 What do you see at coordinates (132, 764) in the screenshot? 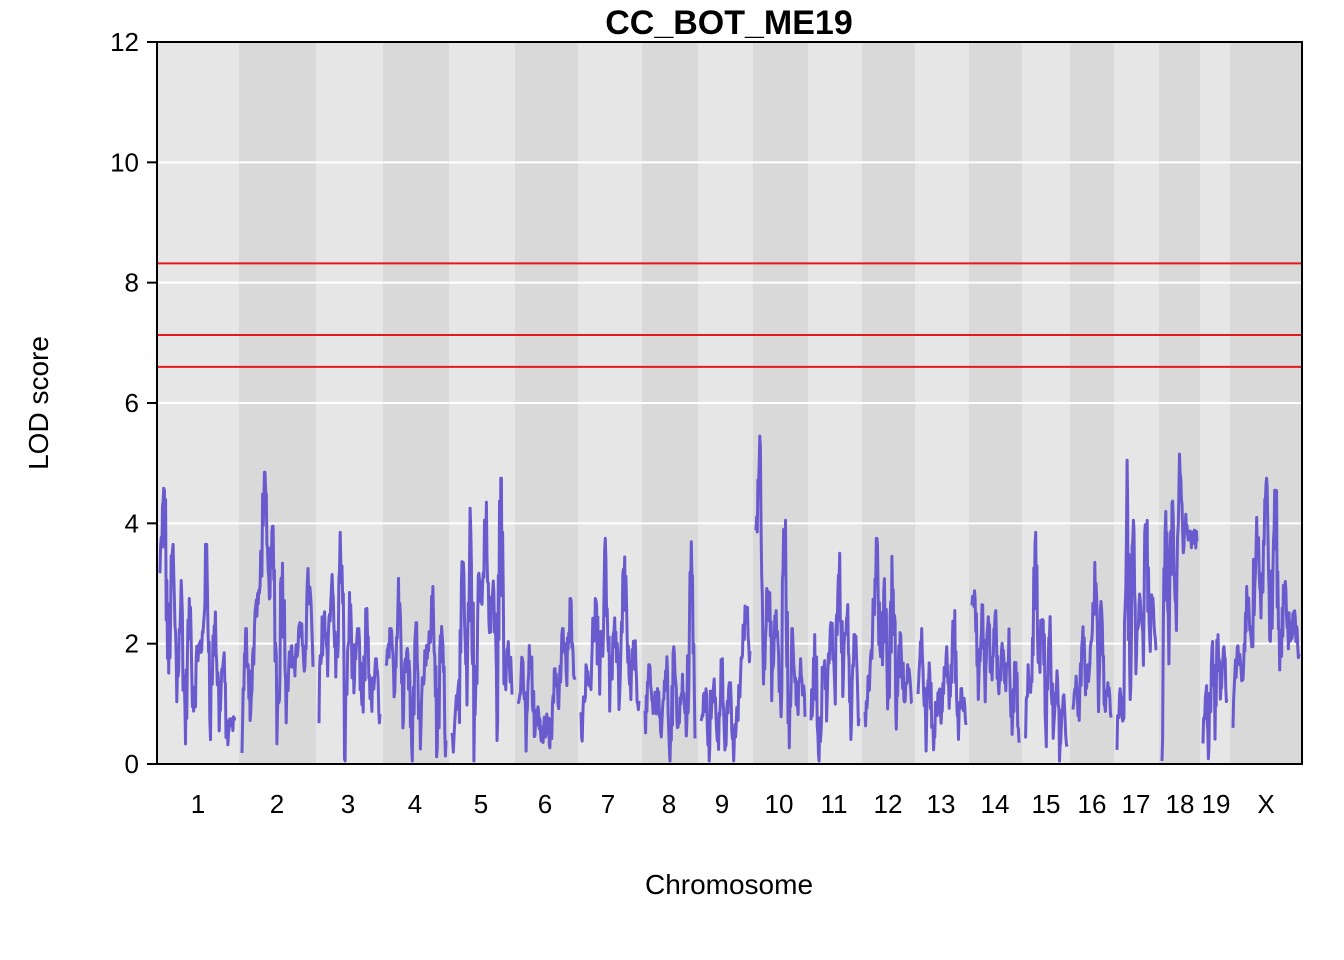
I see `y-tick-label-0: 0` at bounding box center [132, 764].